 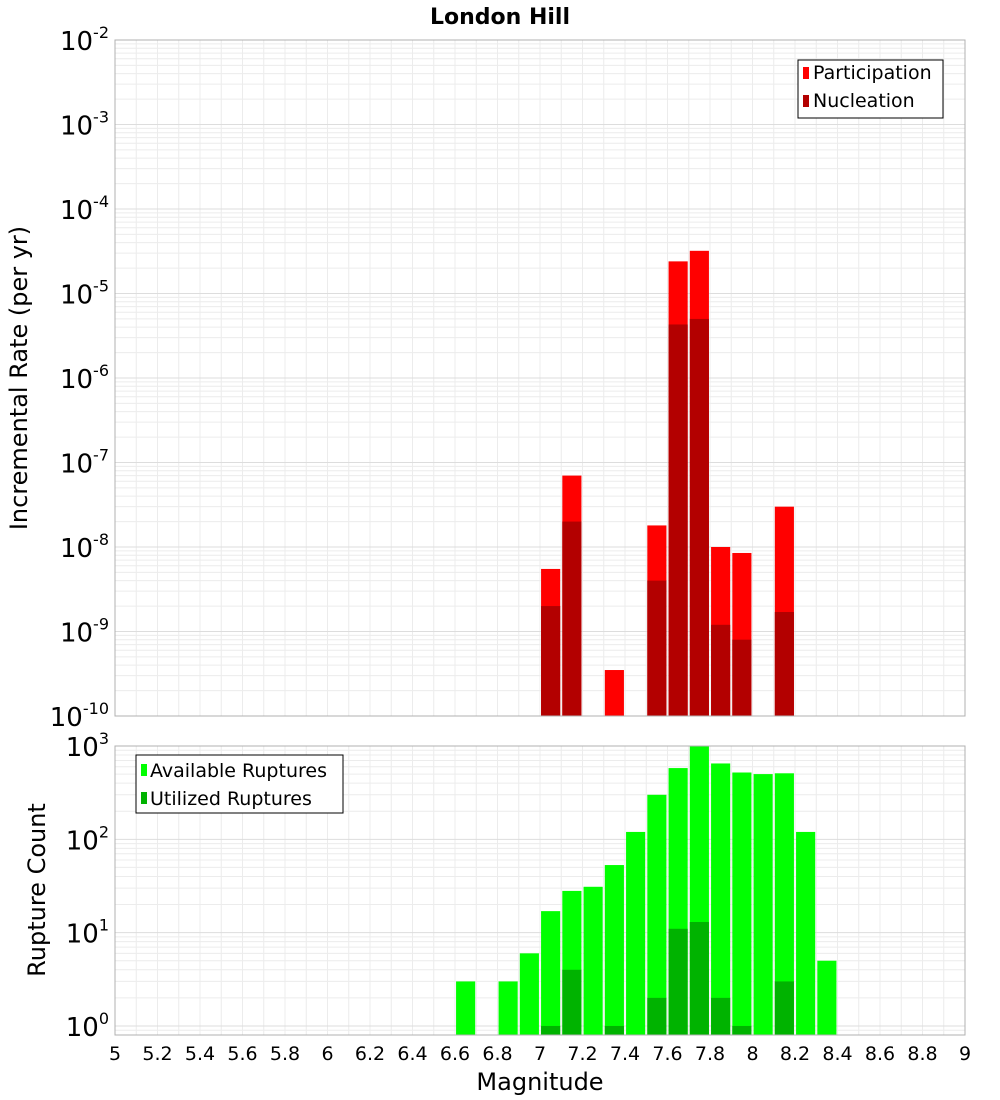 What do you see at coordinates (144, 798) in the screenshot?
I see `legend-swatch-utilized` at bounding box center [144, 798].